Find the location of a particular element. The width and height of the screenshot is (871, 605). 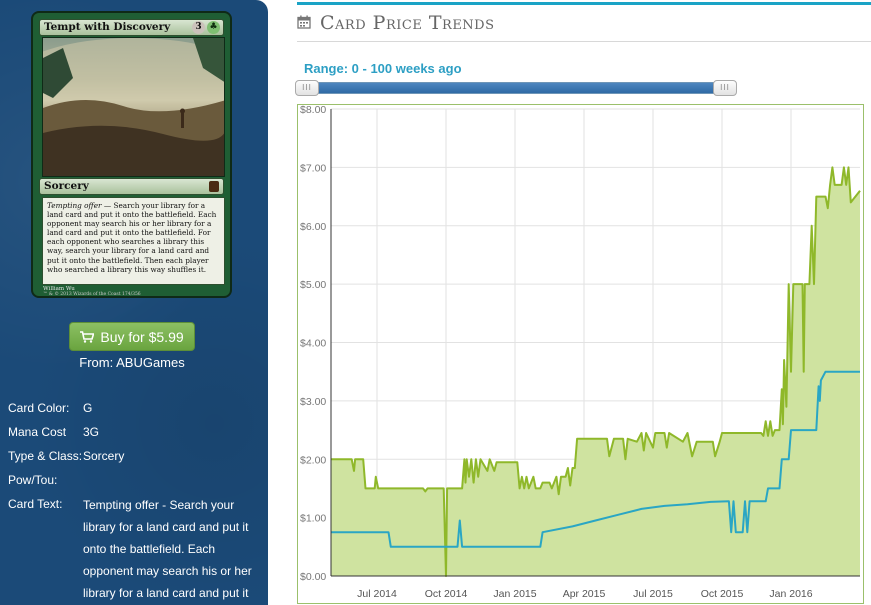

range-slider-end-handle: III is located at coordinates (725, 88).